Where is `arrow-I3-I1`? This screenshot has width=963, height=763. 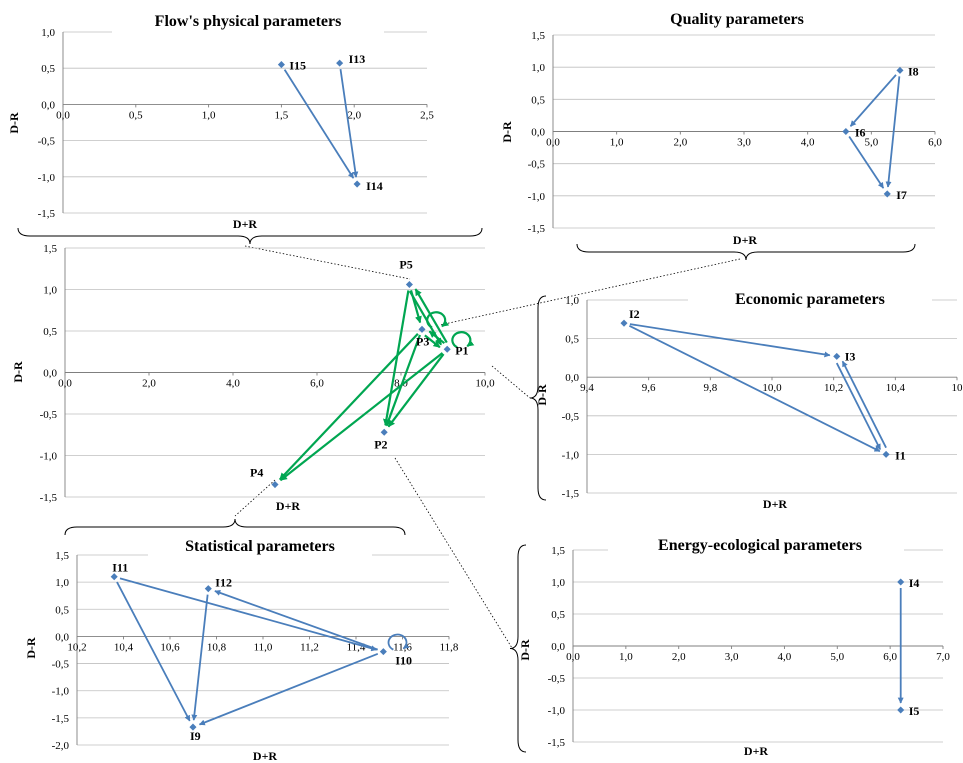 arrow-I3-I1 is located at coordinates (858, 406).